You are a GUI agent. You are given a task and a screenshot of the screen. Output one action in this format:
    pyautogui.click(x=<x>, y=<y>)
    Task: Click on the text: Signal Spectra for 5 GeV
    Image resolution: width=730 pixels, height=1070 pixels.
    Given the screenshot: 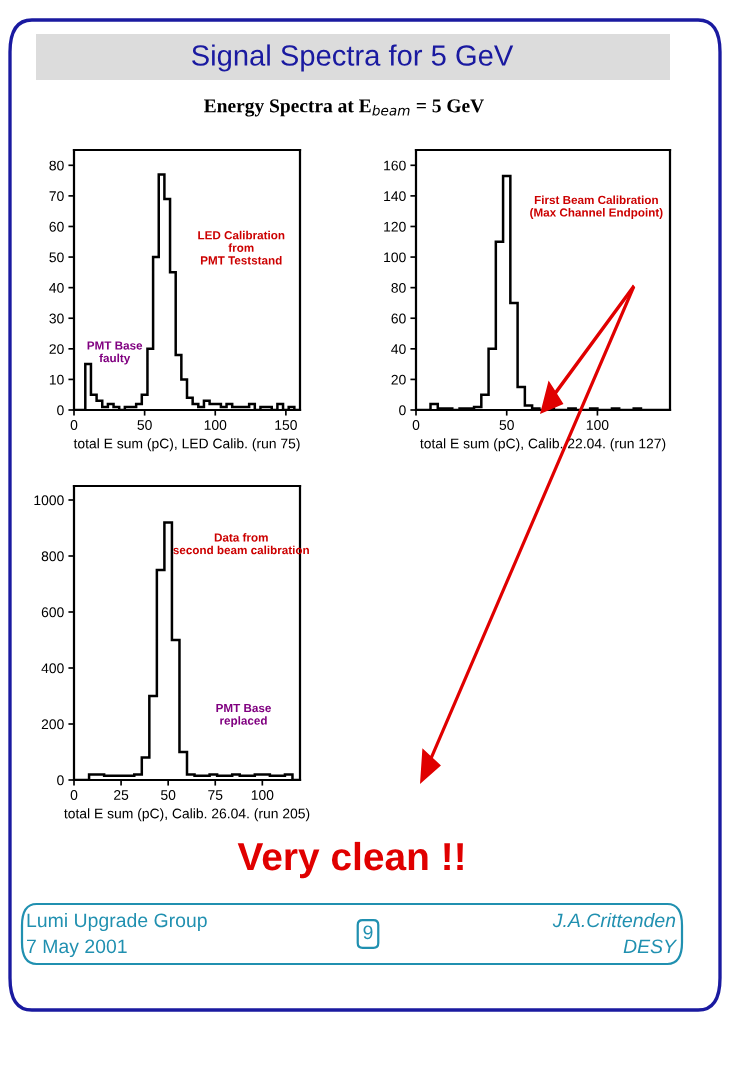 What is the action you would take?
    pyautogui.click(x=353, y=58)
    